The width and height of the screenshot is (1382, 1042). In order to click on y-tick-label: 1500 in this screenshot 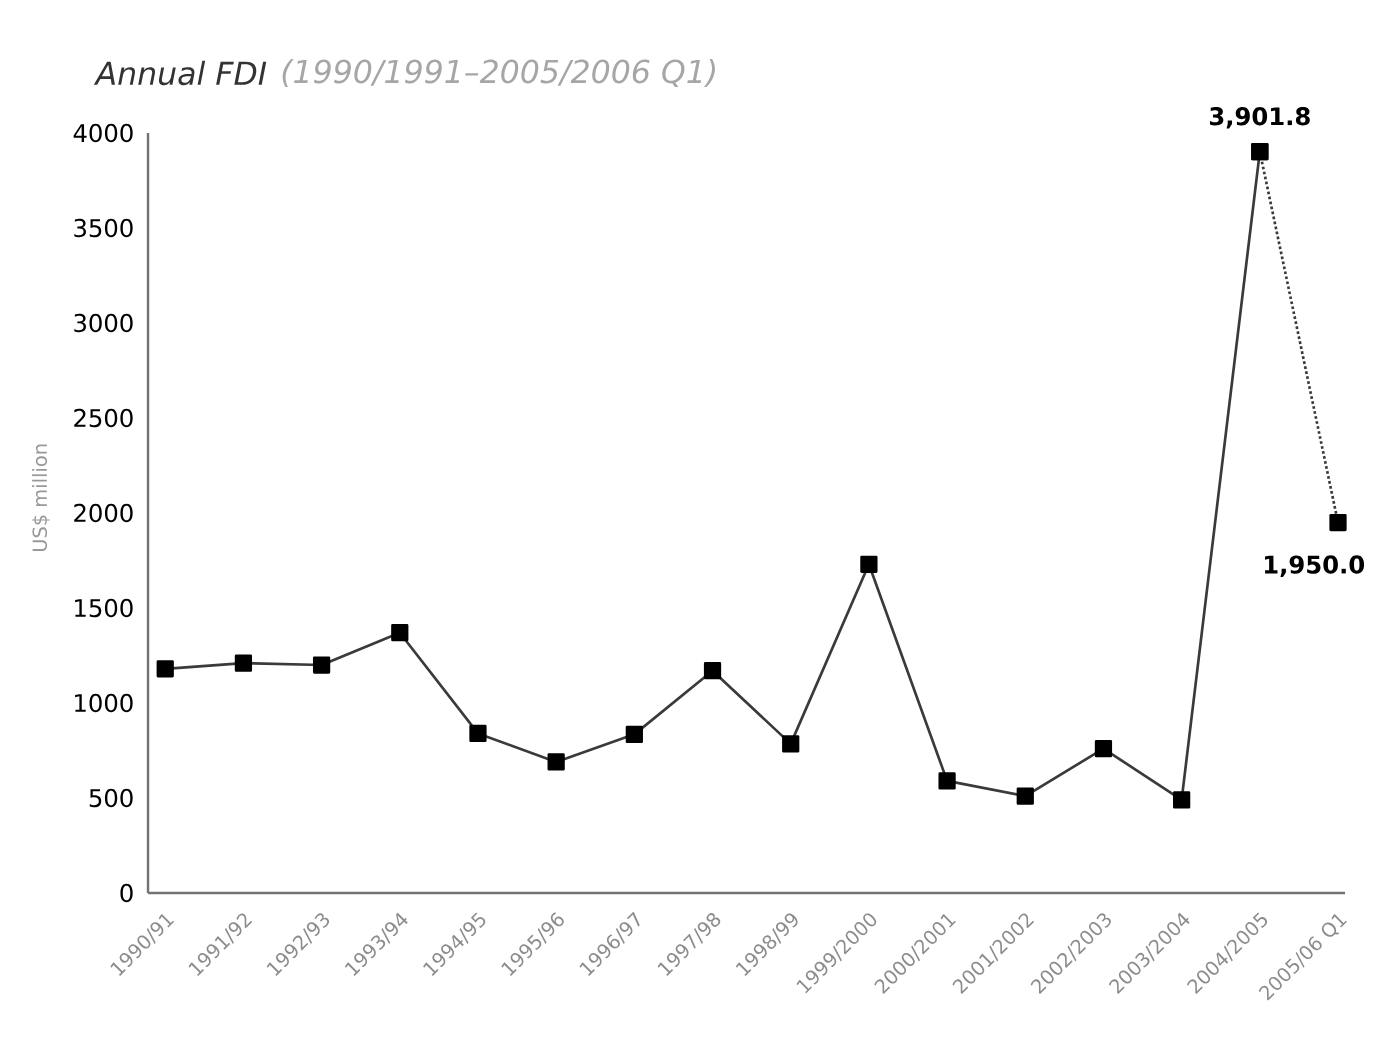, I will do `click(104, 608)`.